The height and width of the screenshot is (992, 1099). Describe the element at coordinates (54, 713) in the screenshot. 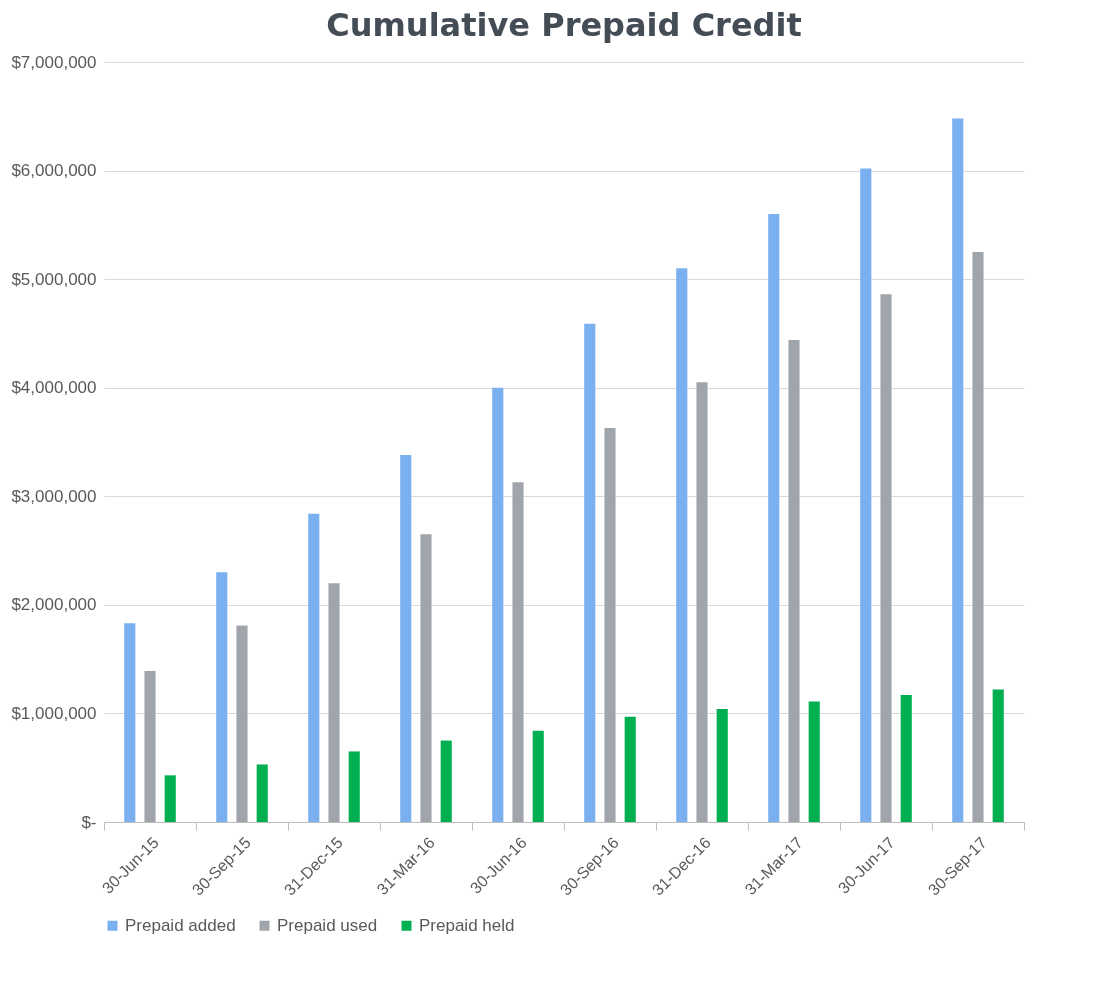

I see `y-tick-label: $1,000,000` at that location.